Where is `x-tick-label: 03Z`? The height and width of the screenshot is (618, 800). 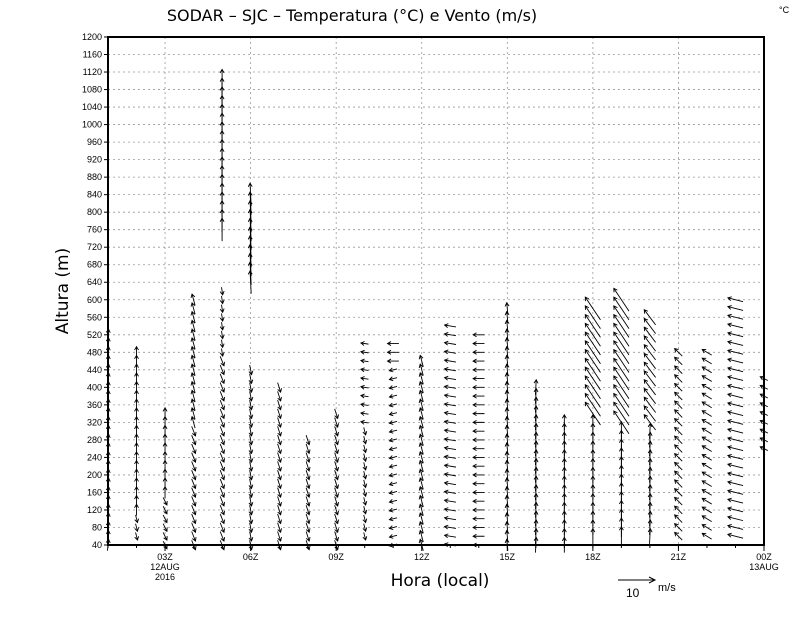 x-tick-label: 03Z is located at coordinates (165, 557).